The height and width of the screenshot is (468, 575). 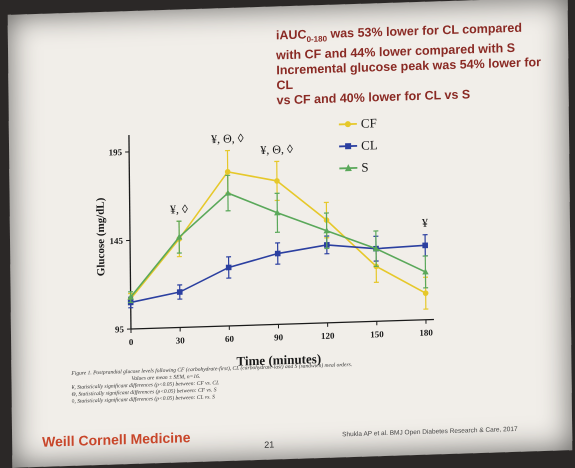 I want to click on x-tick-label: 60, so click(x=230, y=339).